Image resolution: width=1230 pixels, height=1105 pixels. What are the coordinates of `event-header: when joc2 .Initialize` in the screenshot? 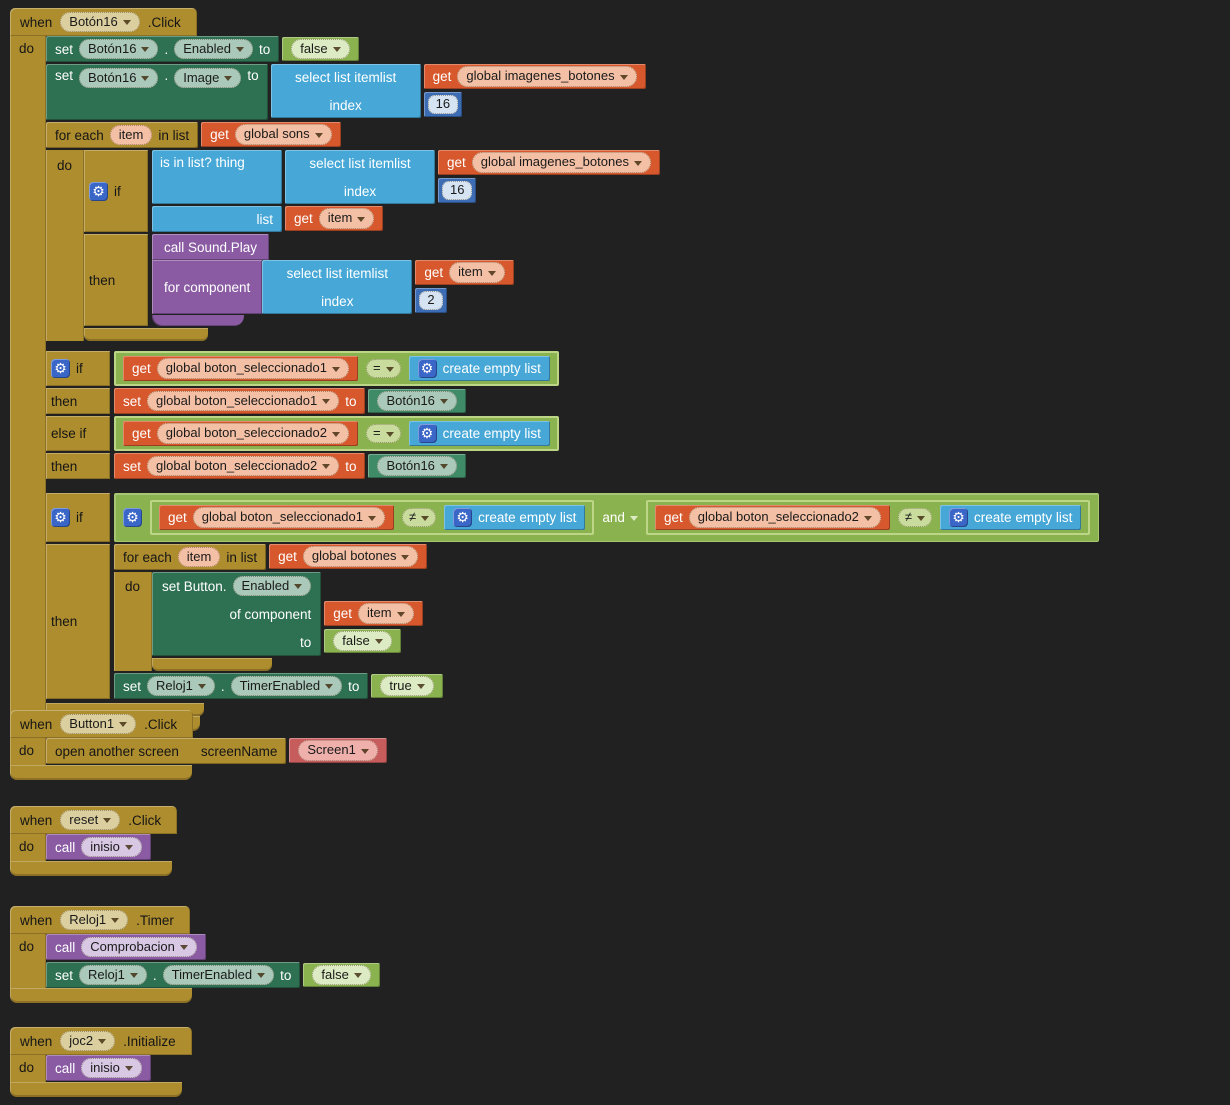 It's located at (101, 1041).